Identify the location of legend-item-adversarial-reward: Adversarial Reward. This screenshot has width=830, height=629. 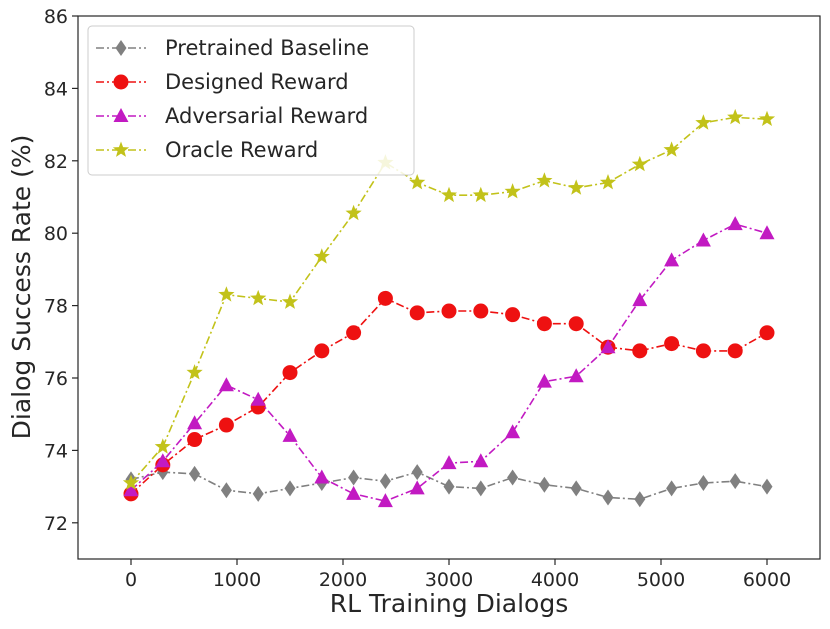
(232, 116).